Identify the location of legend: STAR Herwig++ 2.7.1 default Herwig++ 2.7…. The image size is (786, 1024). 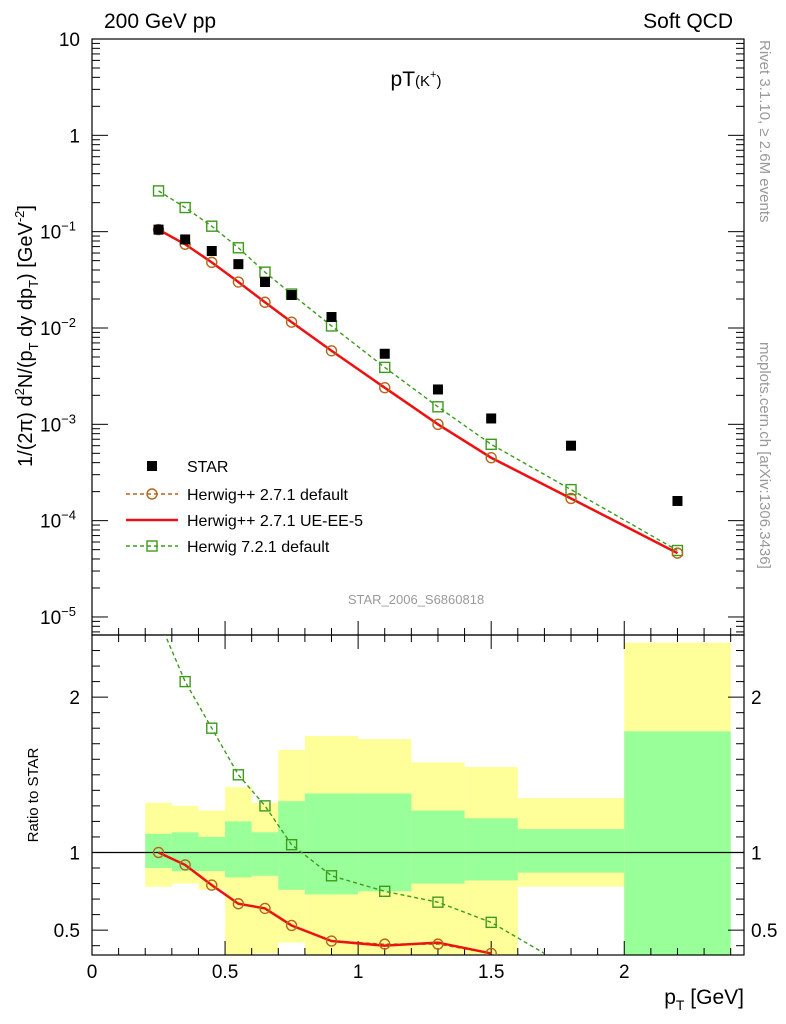
(244, 507).